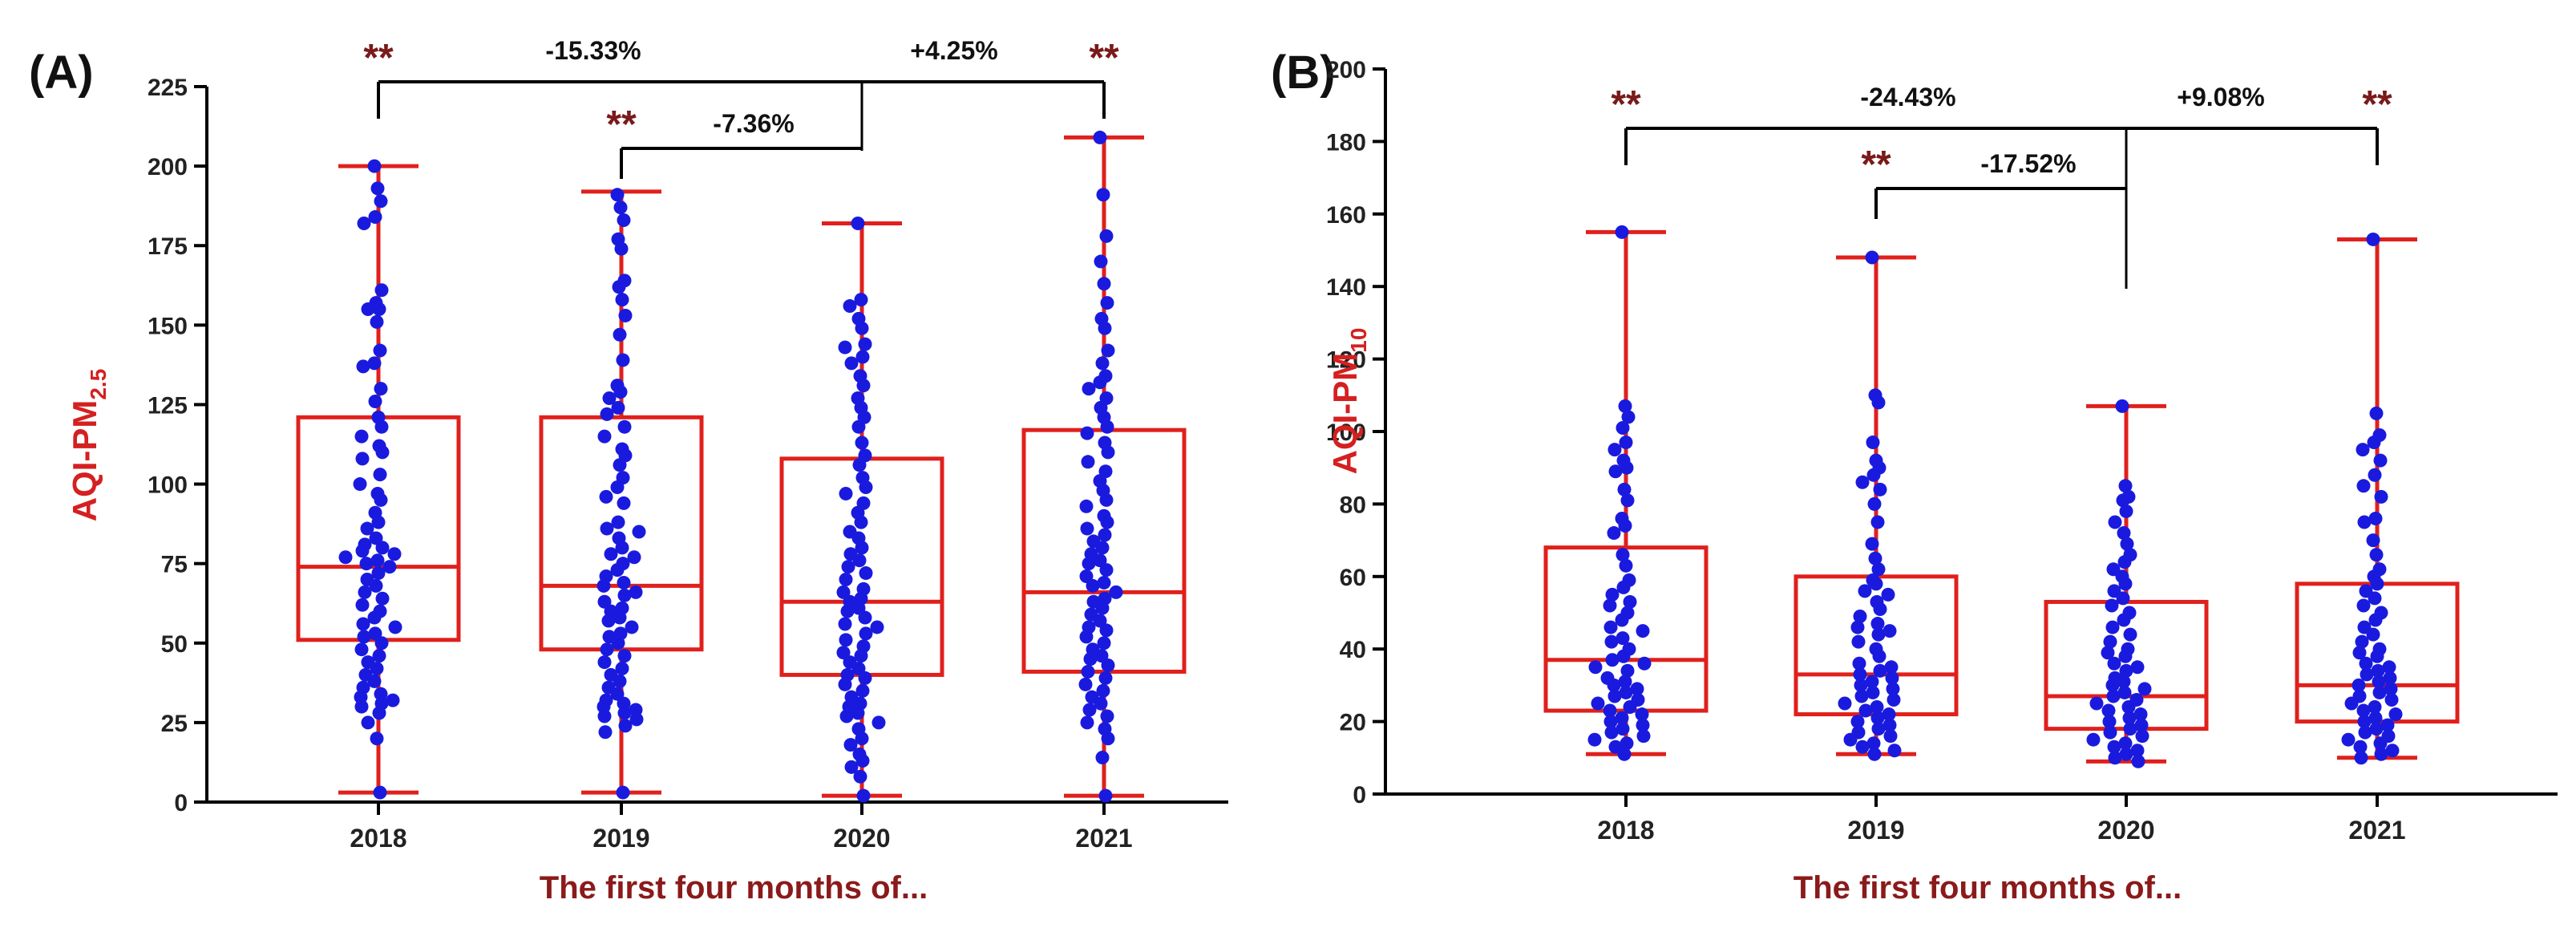 Image resolution: width=2576 pixels, height=932 pixels. Describe the element at coordinates (1346, 70) in the screenshot. I see `y-tick-label: 200` at that location.